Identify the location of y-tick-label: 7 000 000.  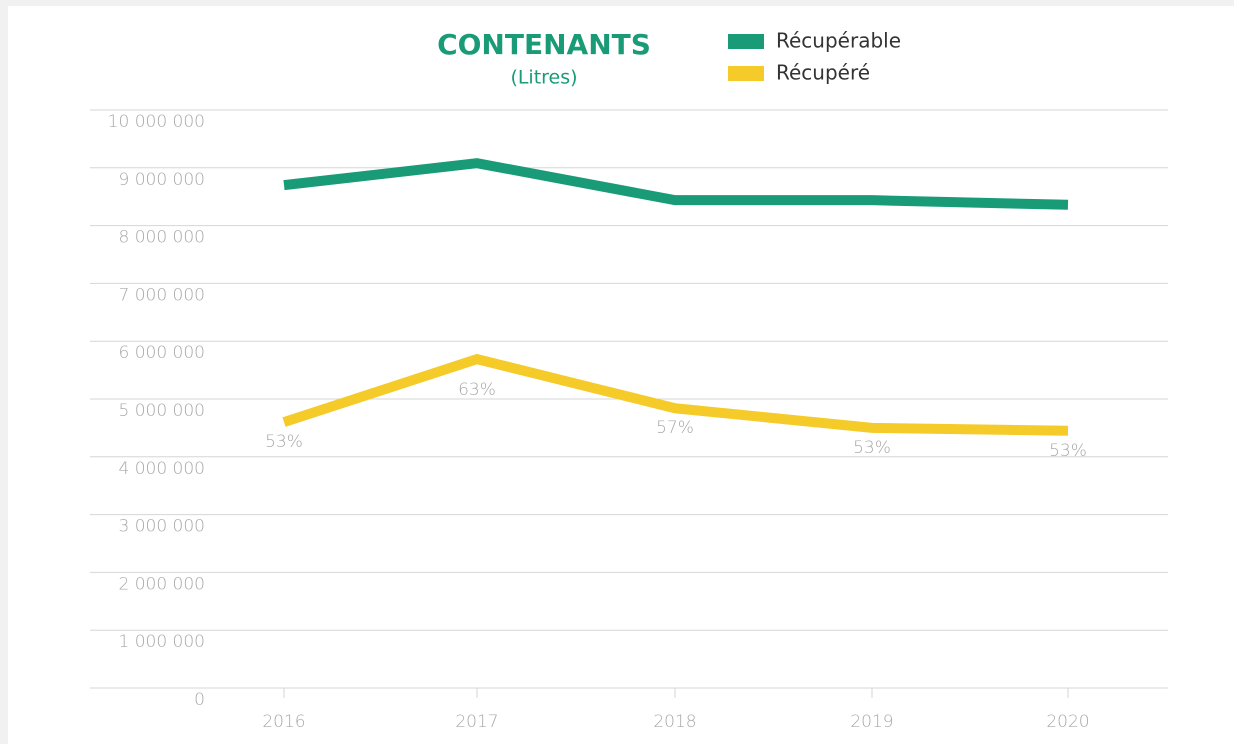
(161, 295).